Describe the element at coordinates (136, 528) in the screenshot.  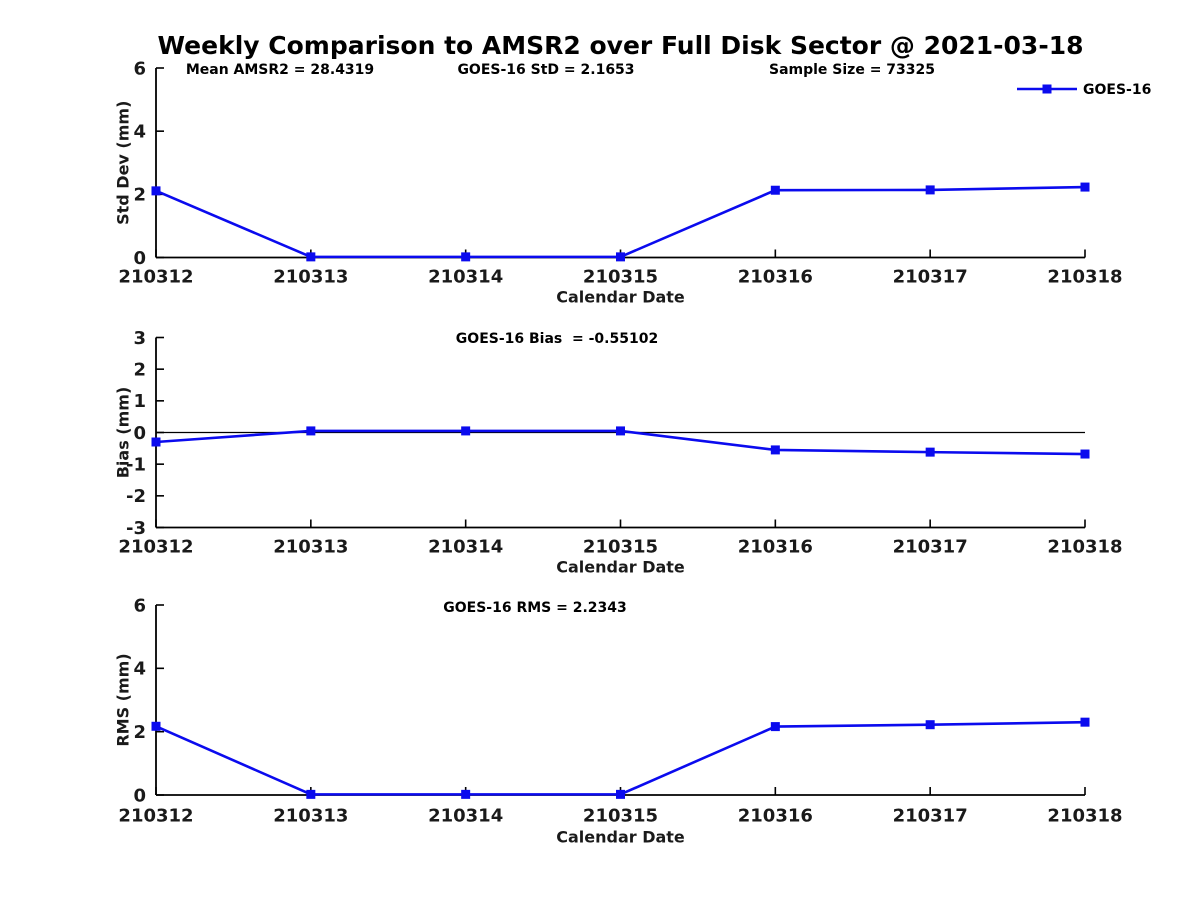
I see `y-tick-label: -3` at that location.